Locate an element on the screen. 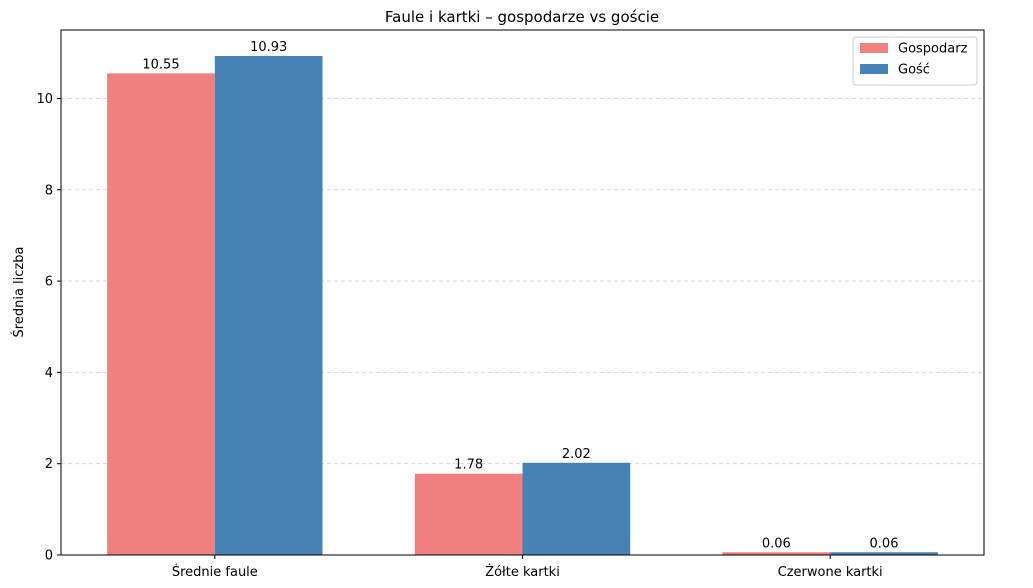 This screenshot has height=588, width=1033. legend-label: Gość is located at coordinates (914, 70).